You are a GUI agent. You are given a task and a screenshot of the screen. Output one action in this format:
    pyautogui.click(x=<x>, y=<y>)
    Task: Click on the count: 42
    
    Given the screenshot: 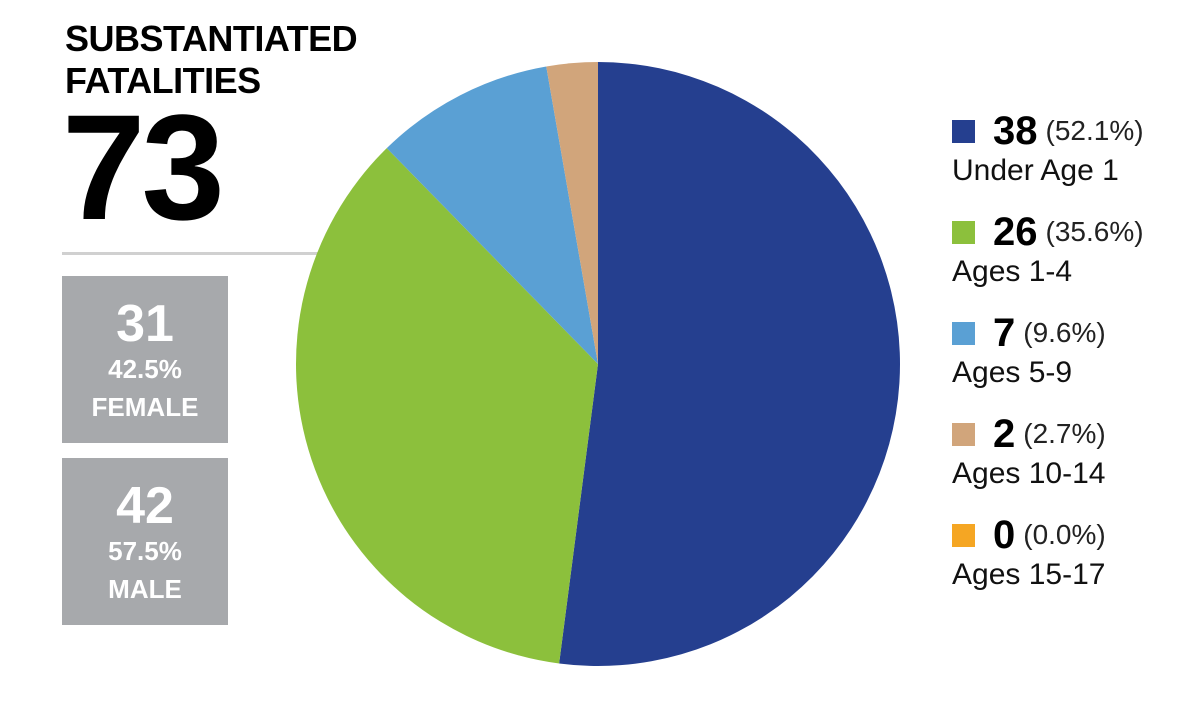 What is the action you would take?
    pyautogui.click(x=145, y=506)
    